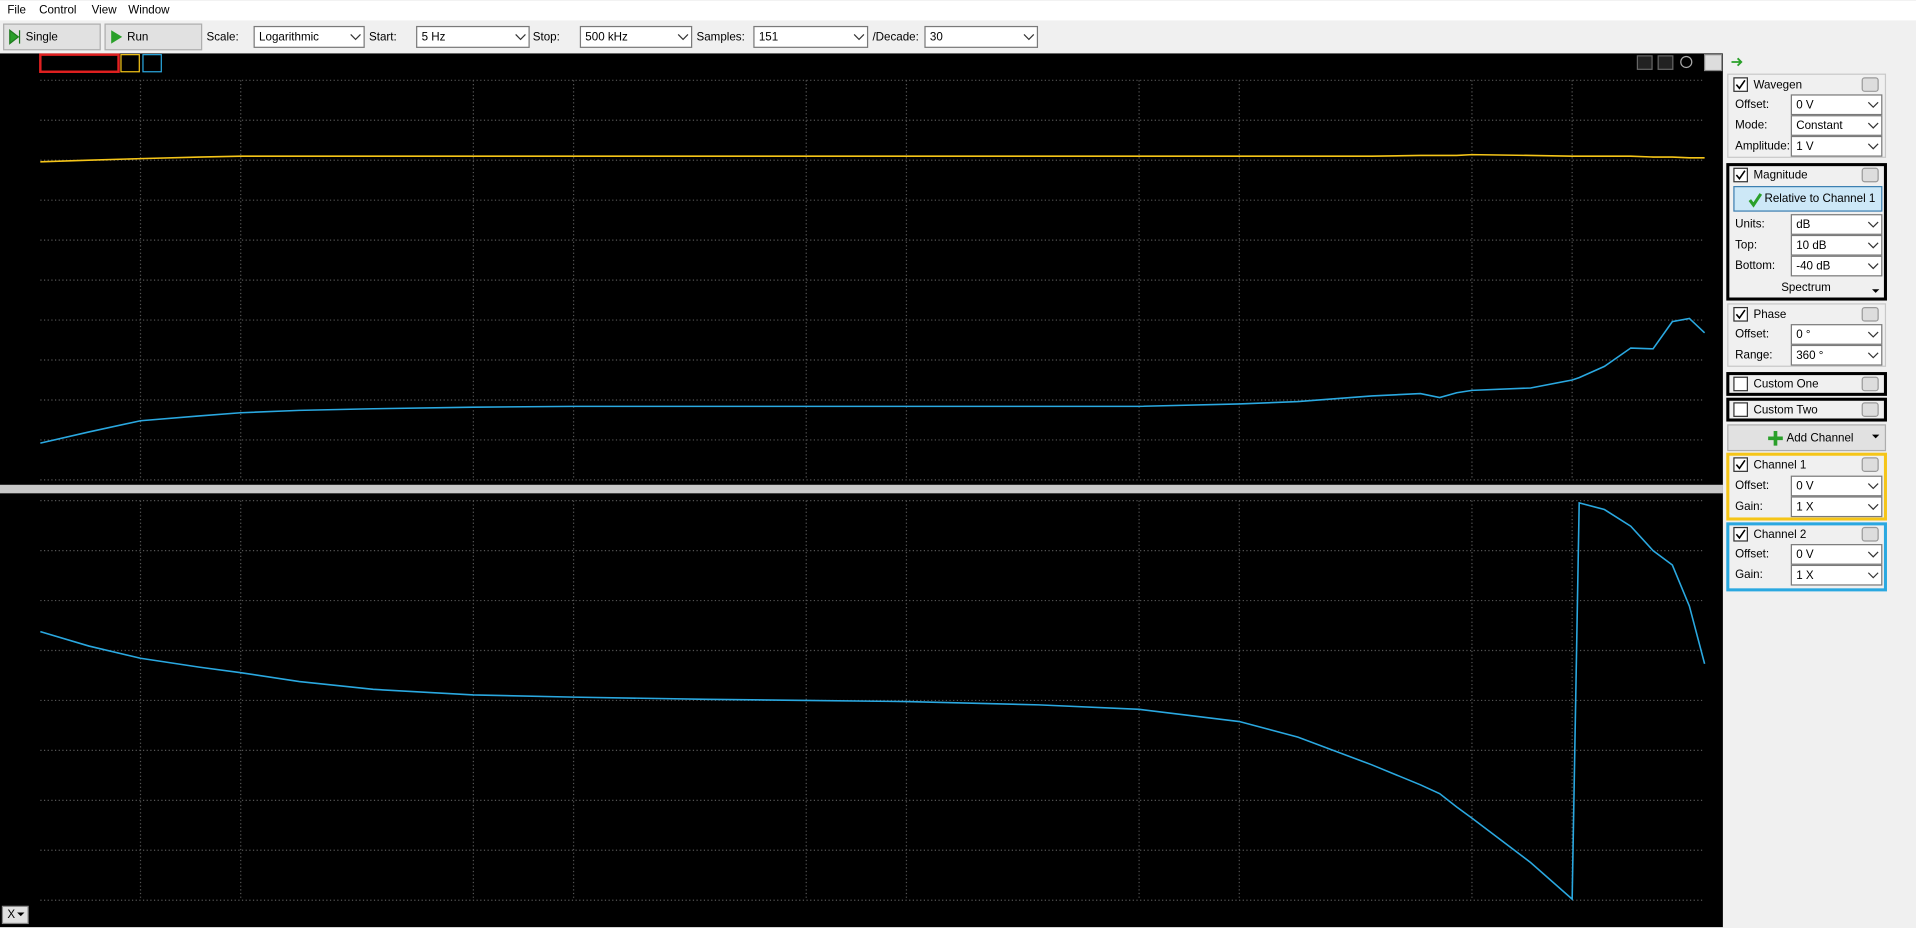 The width and height of the screenshot is (1916, 928). Describe the element at coordinates (16, 10) in the screenshot. I see `menu-item: File` at that location.